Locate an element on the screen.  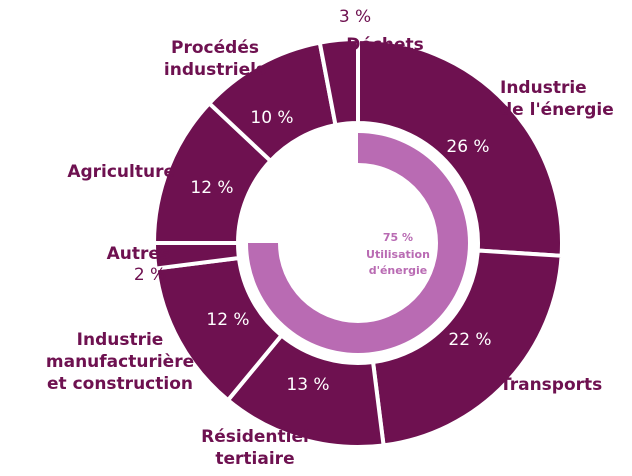
value-label: 10 % is located at coordinates (271, 118).